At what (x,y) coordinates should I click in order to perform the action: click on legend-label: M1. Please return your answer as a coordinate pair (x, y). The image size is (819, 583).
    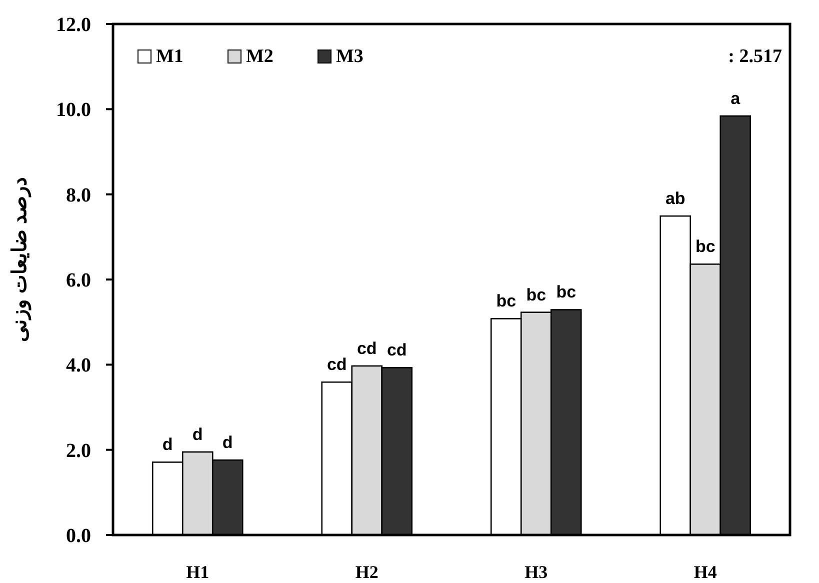
    Looking at the image, I should click on (170, 56).